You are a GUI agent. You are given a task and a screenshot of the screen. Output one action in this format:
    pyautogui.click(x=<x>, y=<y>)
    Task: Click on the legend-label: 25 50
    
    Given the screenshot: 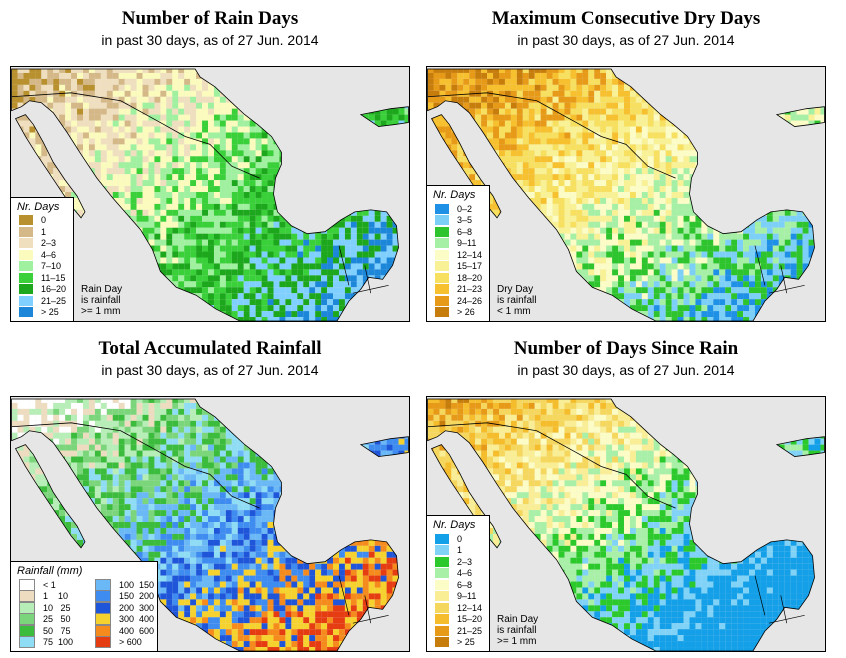 What is the action you would take?
    pyautogui.click(x=57, y=619)
    